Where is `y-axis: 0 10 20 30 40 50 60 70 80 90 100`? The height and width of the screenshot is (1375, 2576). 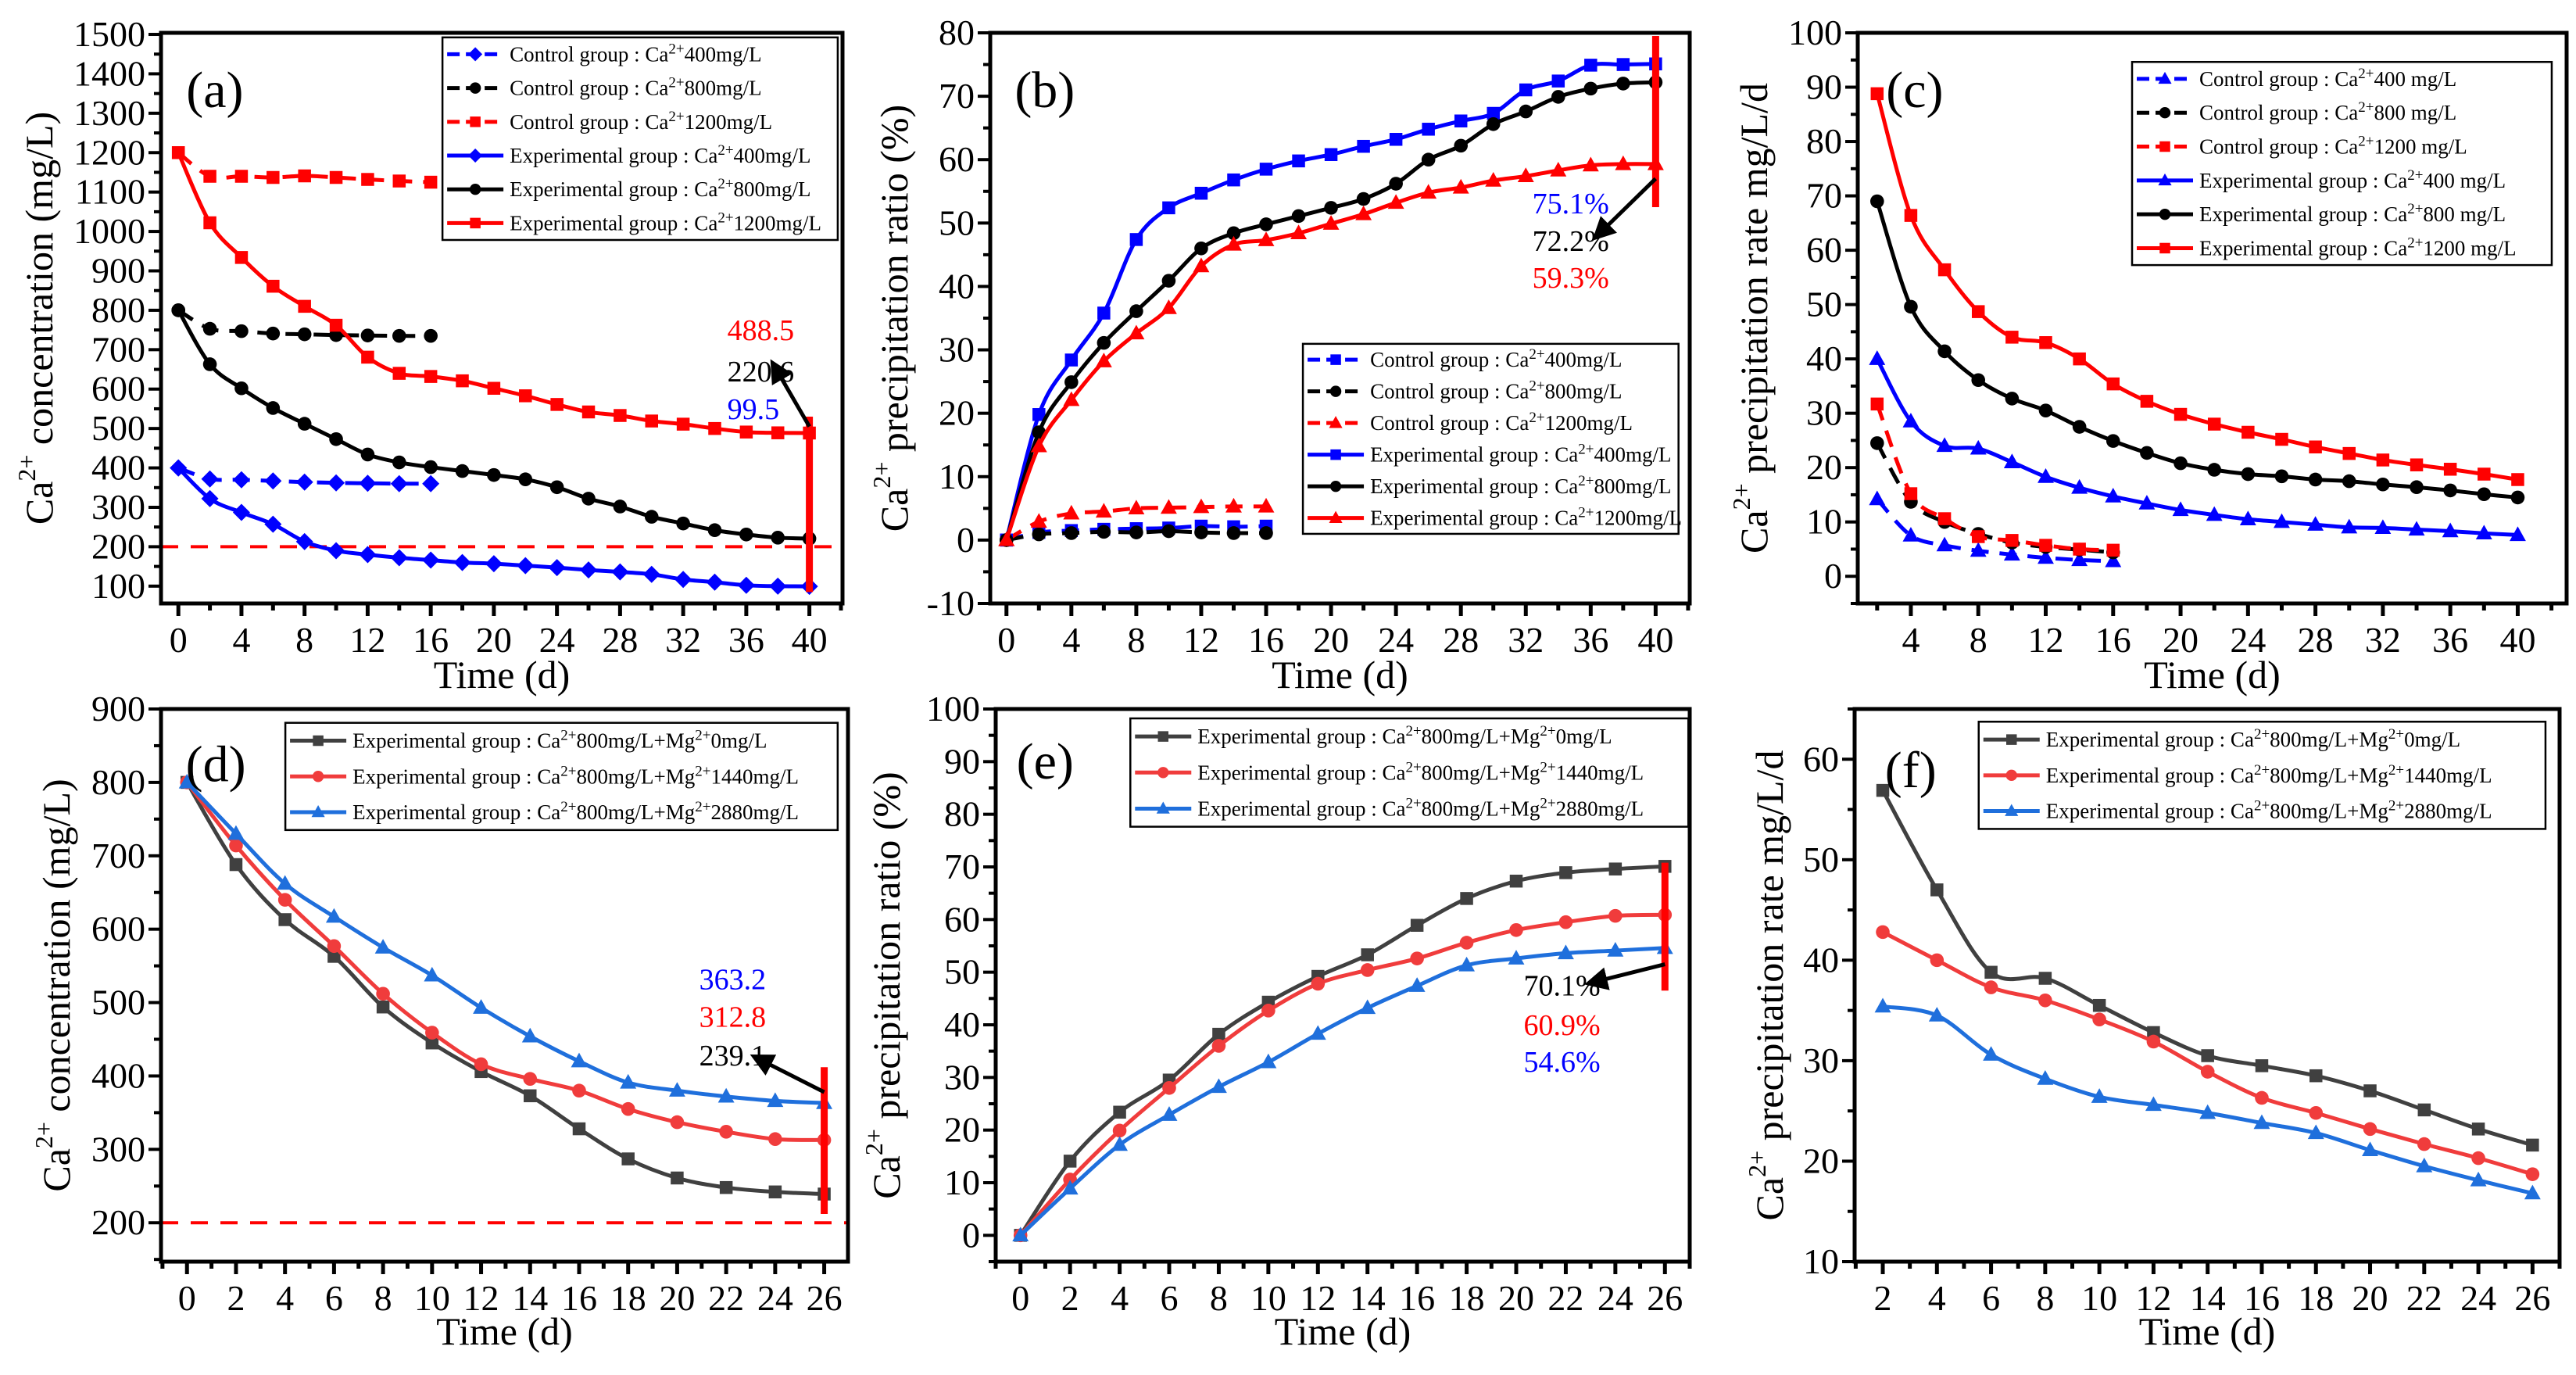 y-axis: 0 10 20 30 40 50 60 70 80 90 100 is located at coordinates (1823, 309).